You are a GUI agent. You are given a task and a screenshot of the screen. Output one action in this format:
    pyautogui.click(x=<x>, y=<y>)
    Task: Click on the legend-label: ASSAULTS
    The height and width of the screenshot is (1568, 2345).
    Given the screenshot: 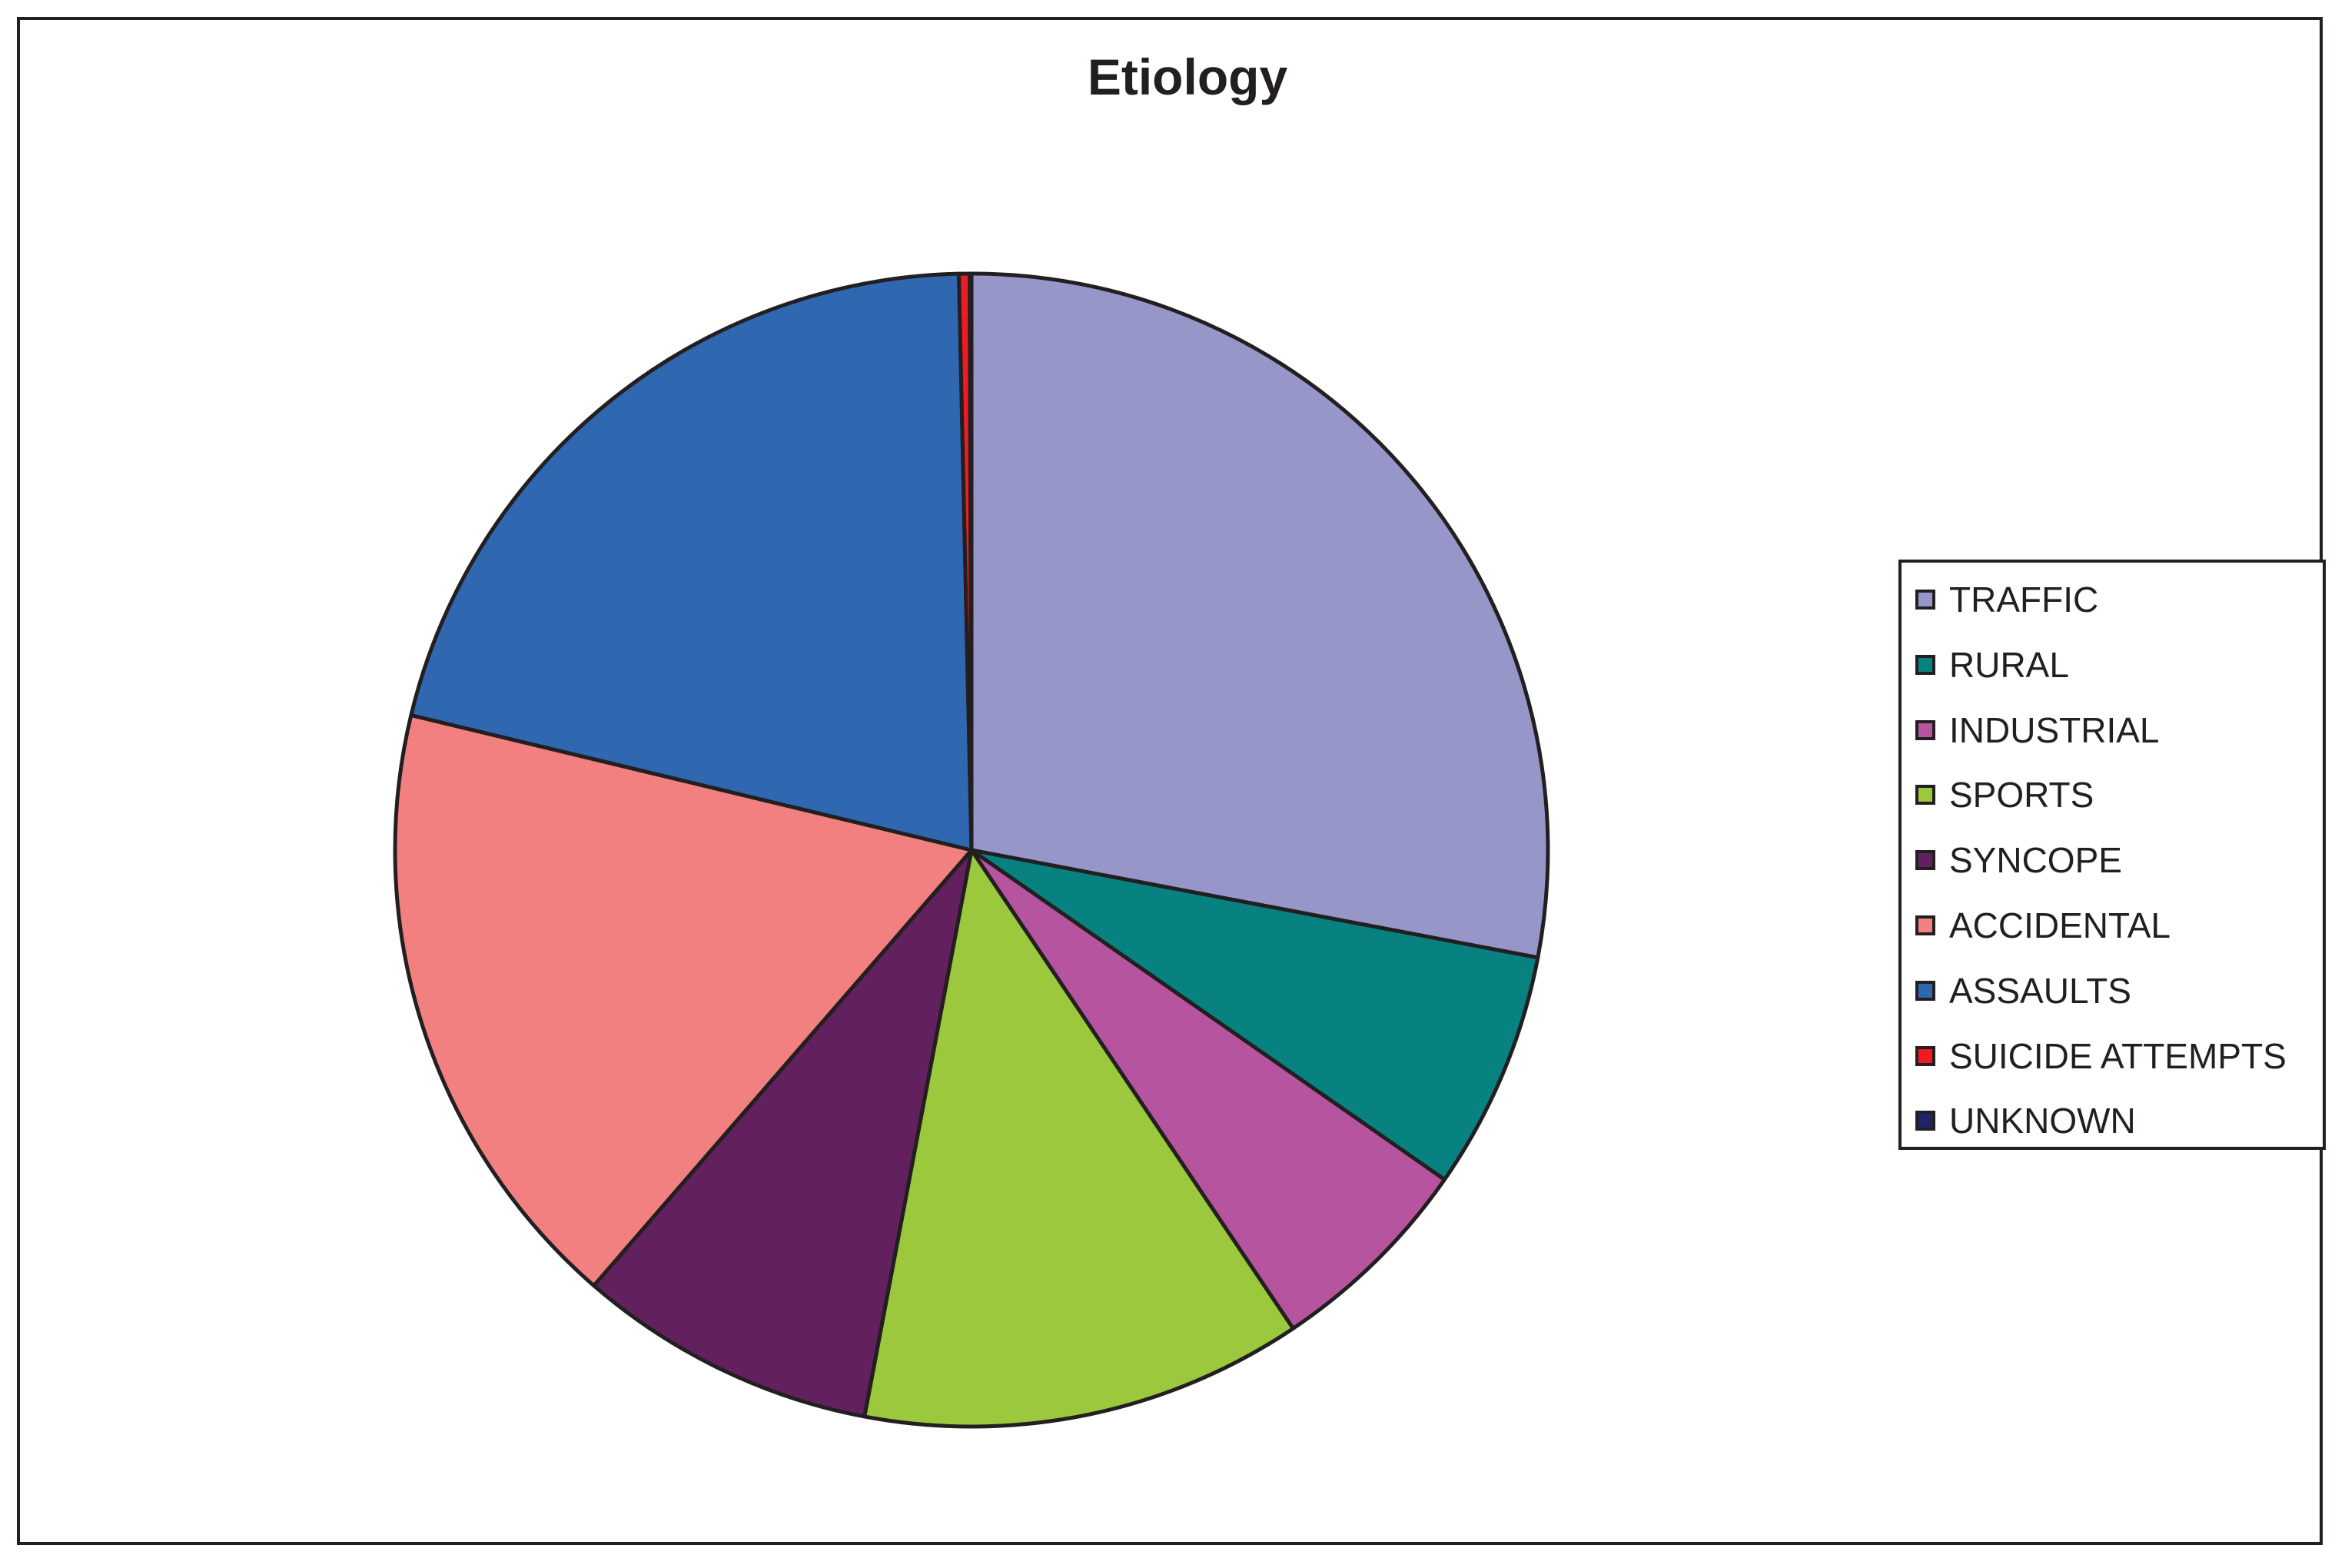 What is the action you would take?
    pyautogui.click(x=2040, y=990)
    